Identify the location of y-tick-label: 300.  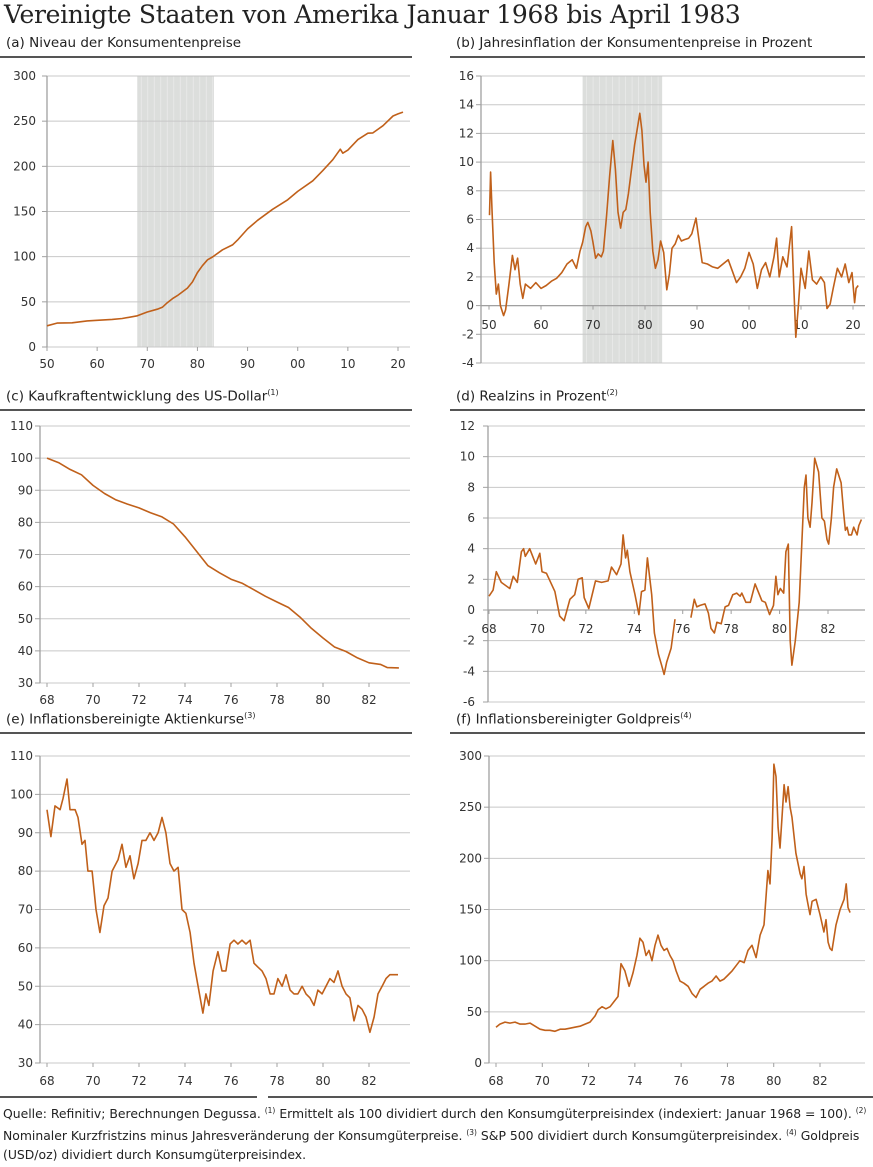
(470, 756).